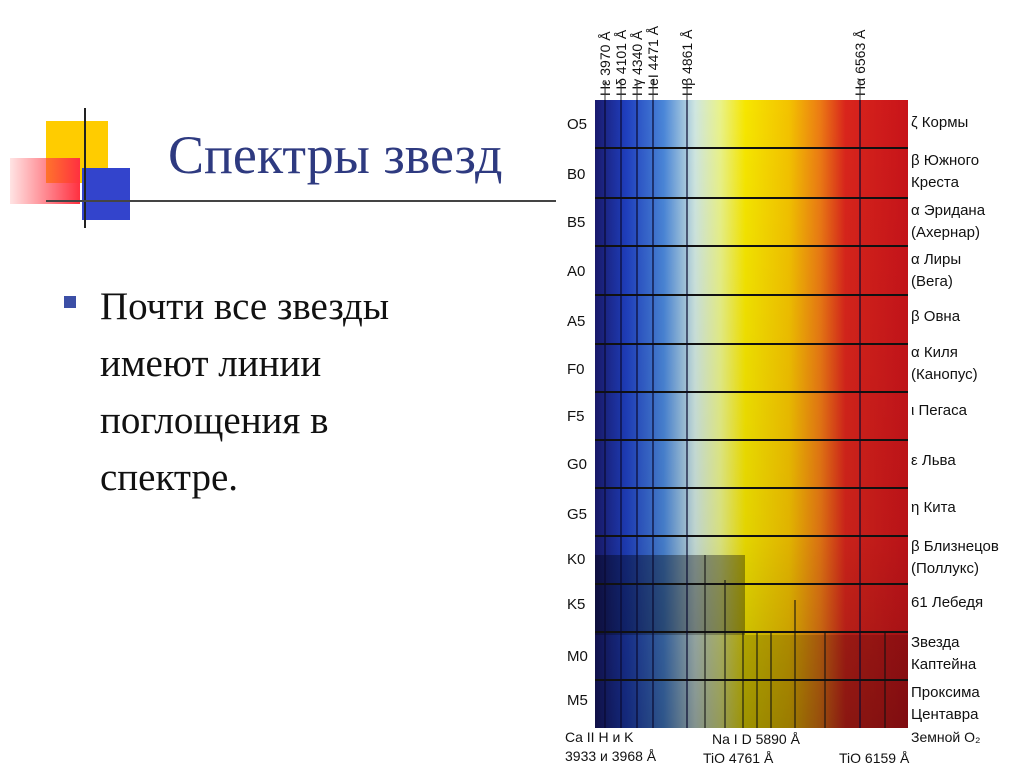 The width and height of the screenshot is (1024, 767). I want to click on decor-red-square, so click(45, 181).